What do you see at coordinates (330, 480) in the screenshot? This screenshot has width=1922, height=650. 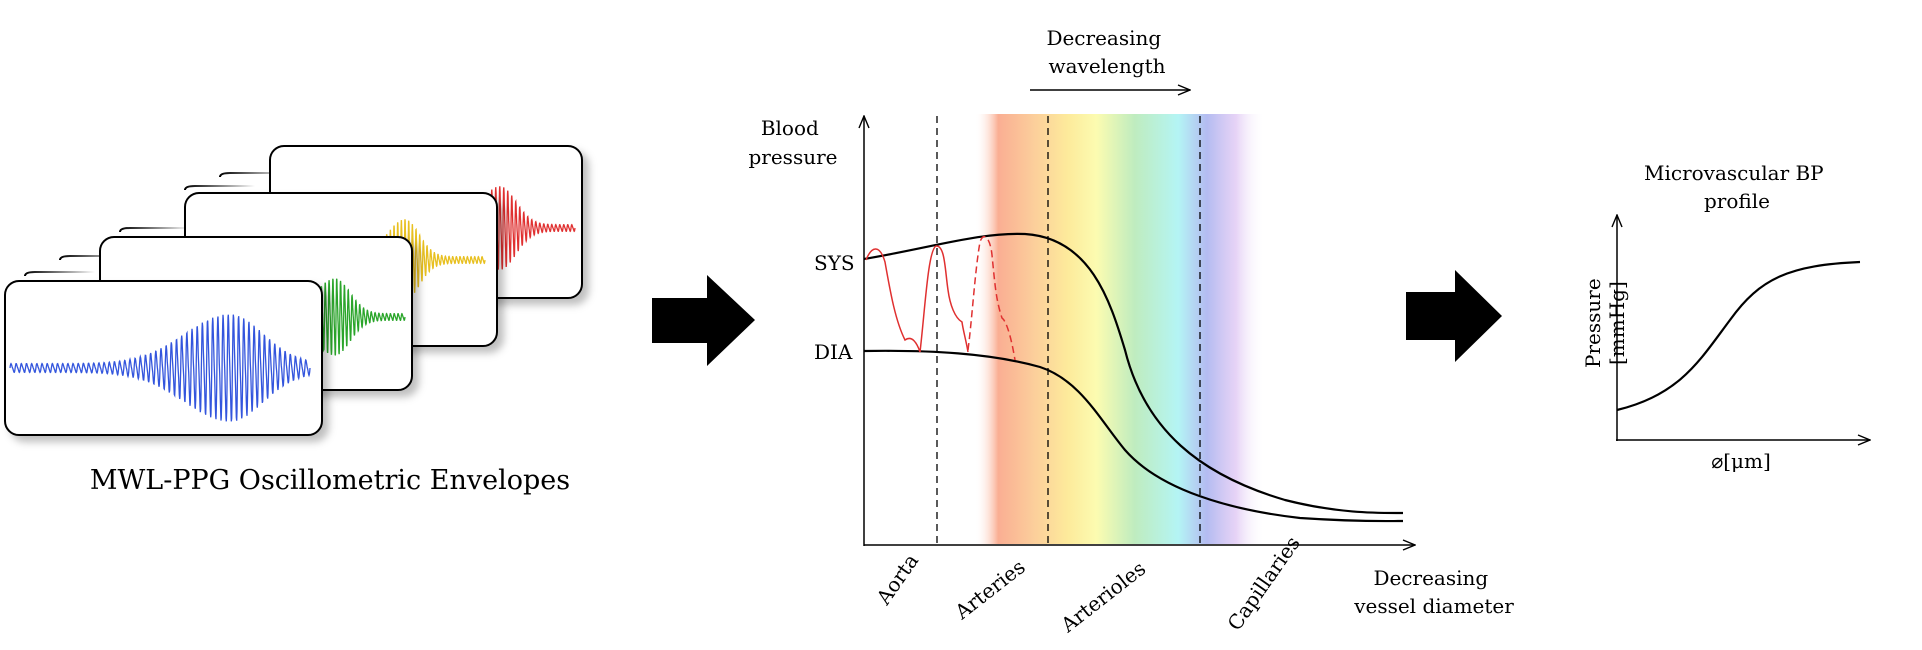 I see `envelopes-caption: MWL-PPG Oscillometric Envelopes` at bounding box center [330, 480].